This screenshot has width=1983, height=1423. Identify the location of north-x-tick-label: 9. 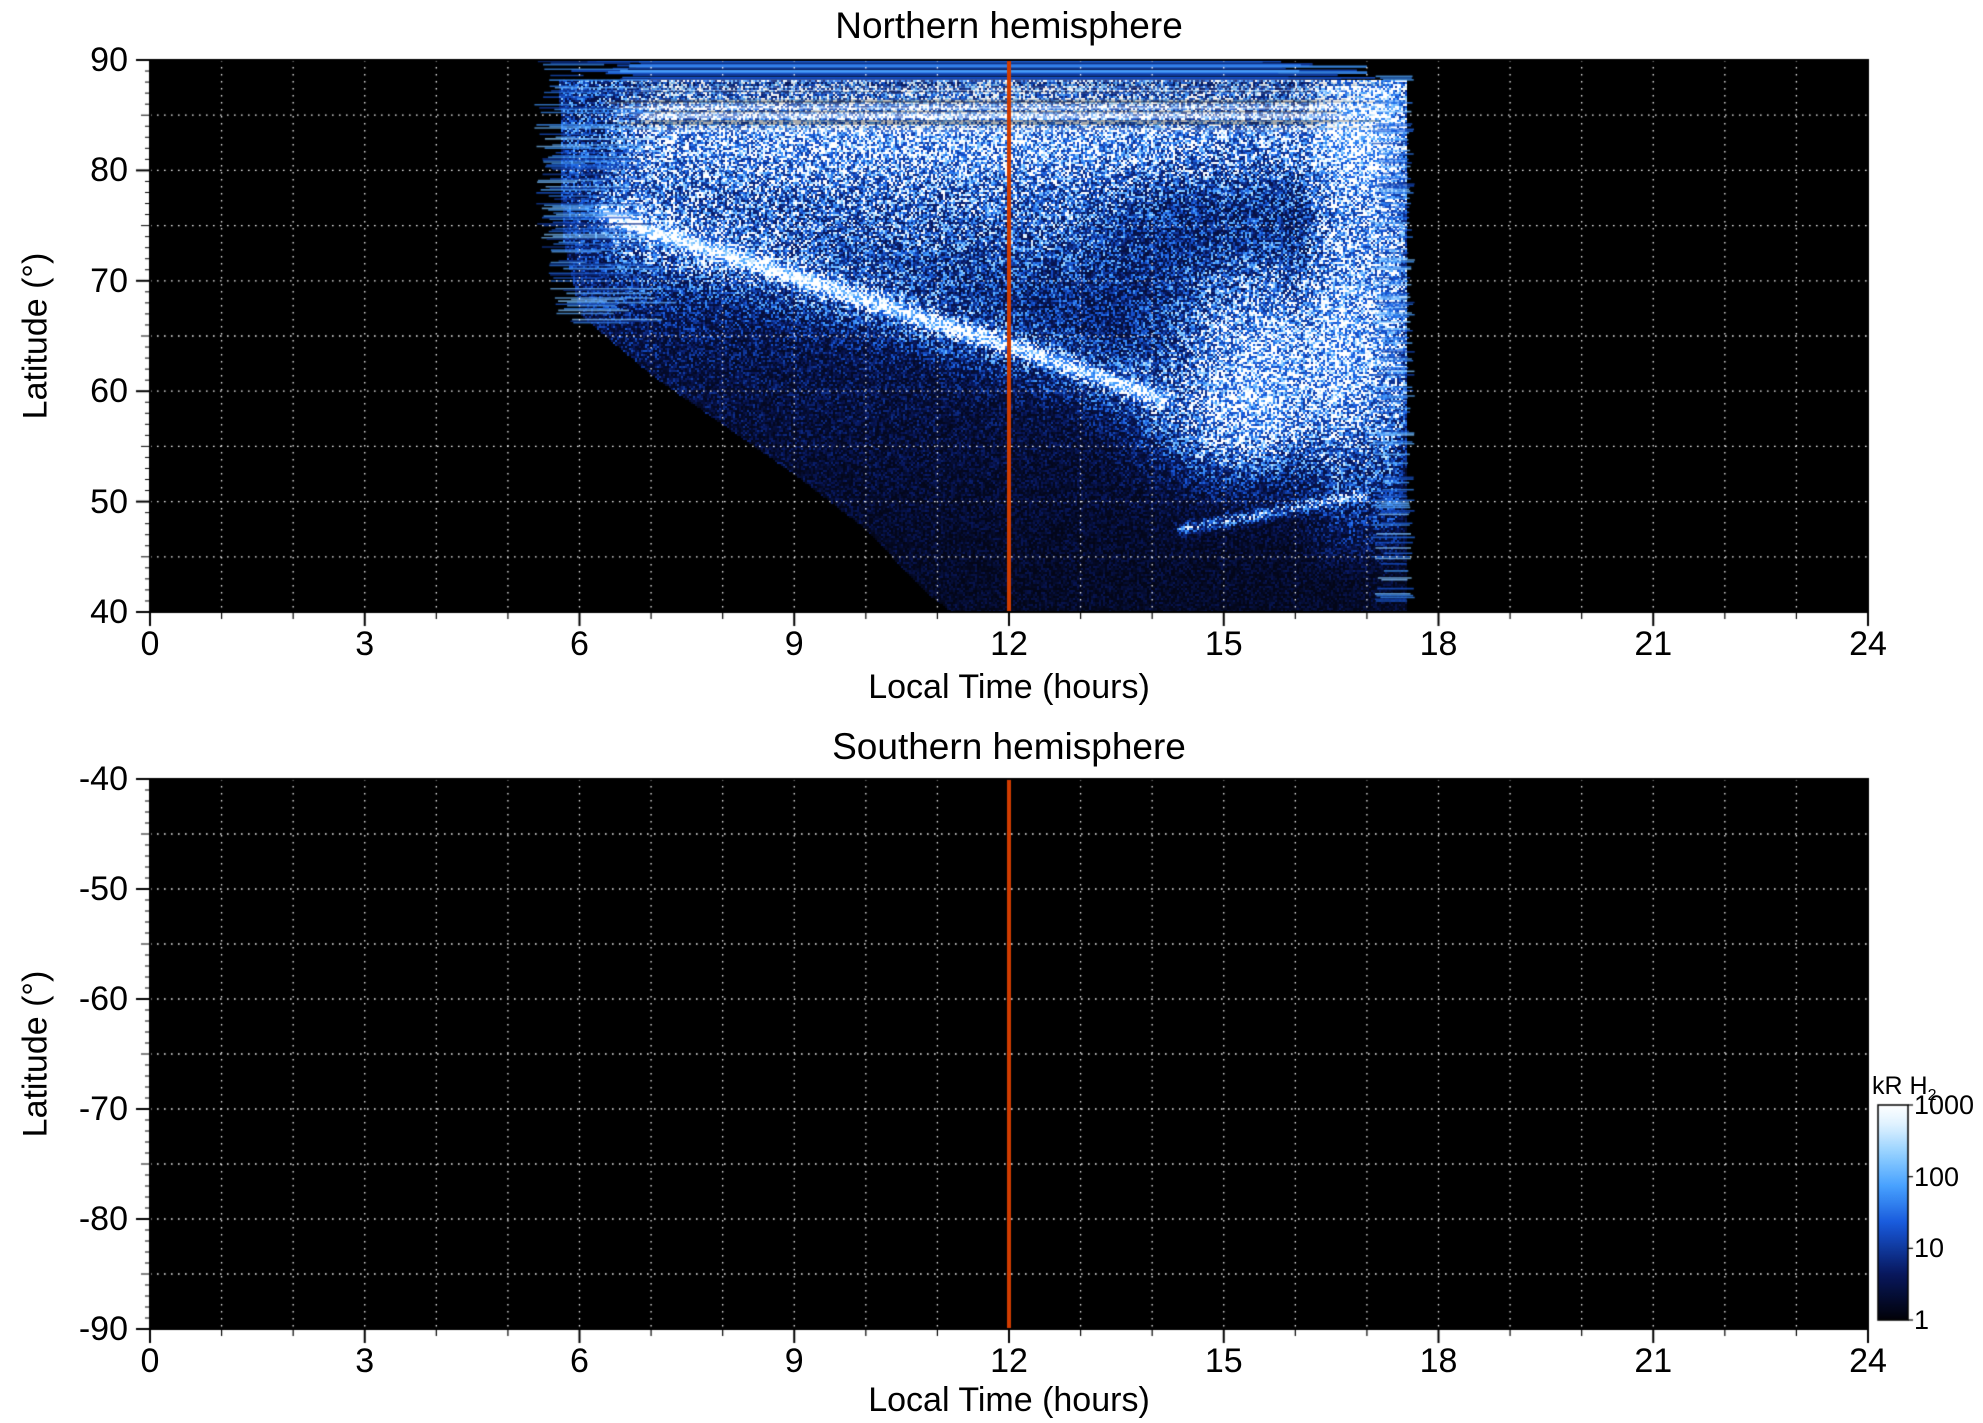
(794, 644).